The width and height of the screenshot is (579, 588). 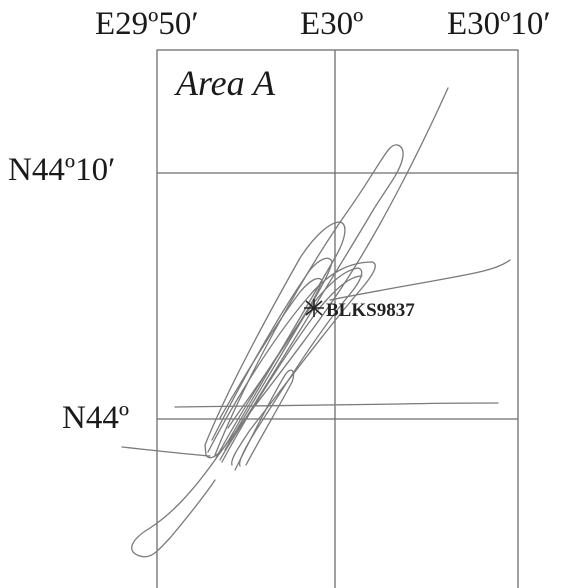 I want to click on latitude-label-n44-10: N44º10′, so click(x=62, y=170).